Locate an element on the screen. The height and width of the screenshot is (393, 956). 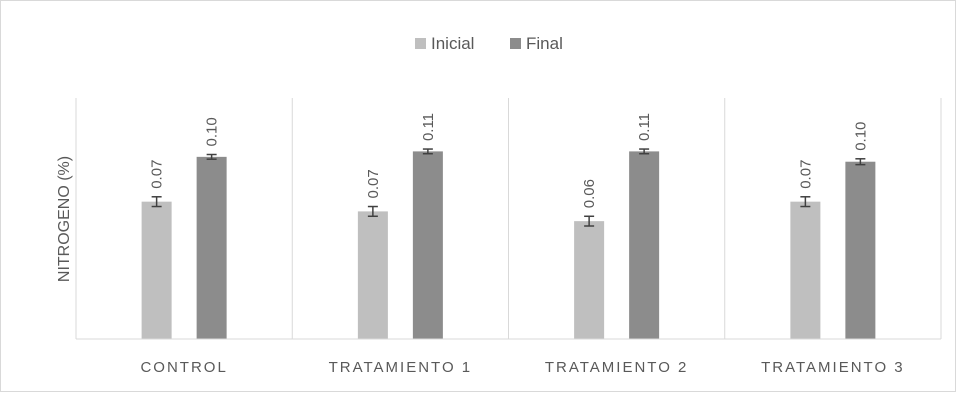
x-tick-label: TRATAMIENTO 3 is located at coordinates (833, 367).